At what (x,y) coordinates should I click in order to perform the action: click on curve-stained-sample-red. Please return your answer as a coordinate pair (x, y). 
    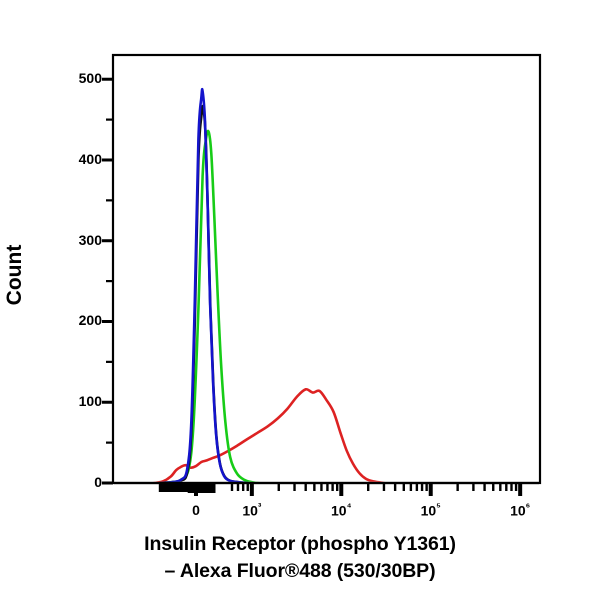
    Looking at the image, I should click on (269, 434).